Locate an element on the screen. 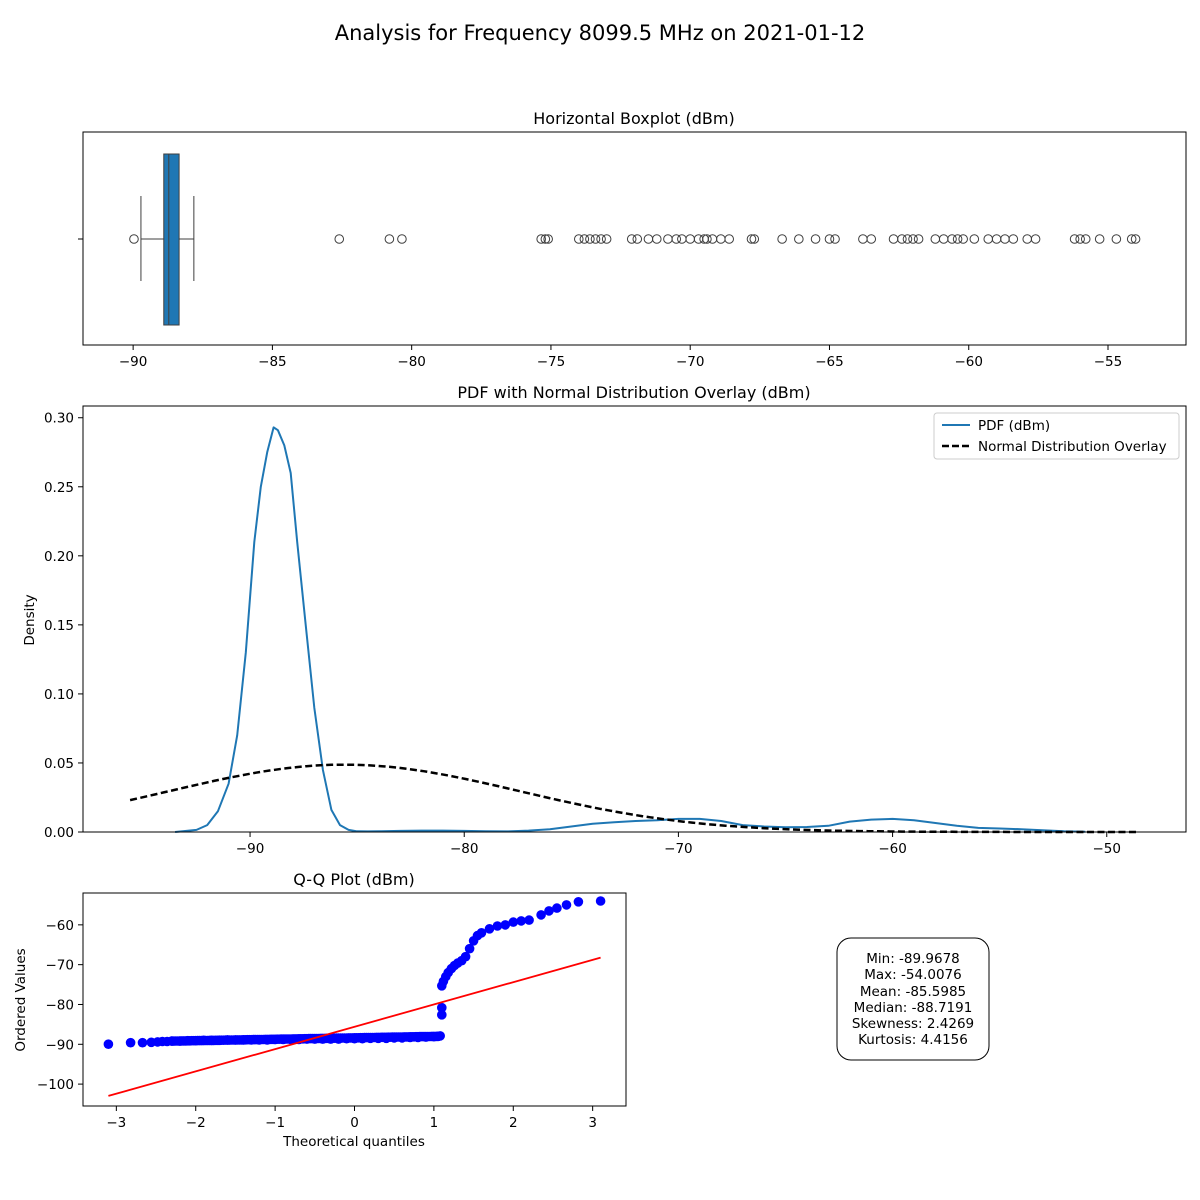 The height and width of the screenshot is (1200, 1200). qq-title: Q-Q Plot (dBm) is located at coordinates (354, 879).